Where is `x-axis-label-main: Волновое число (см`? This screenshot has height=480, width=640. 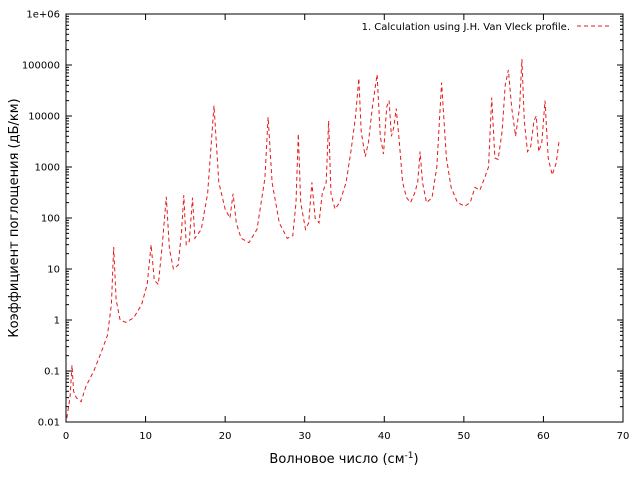 x-axis-label-main: Волновое число (см is located at coordinates (336, 459).